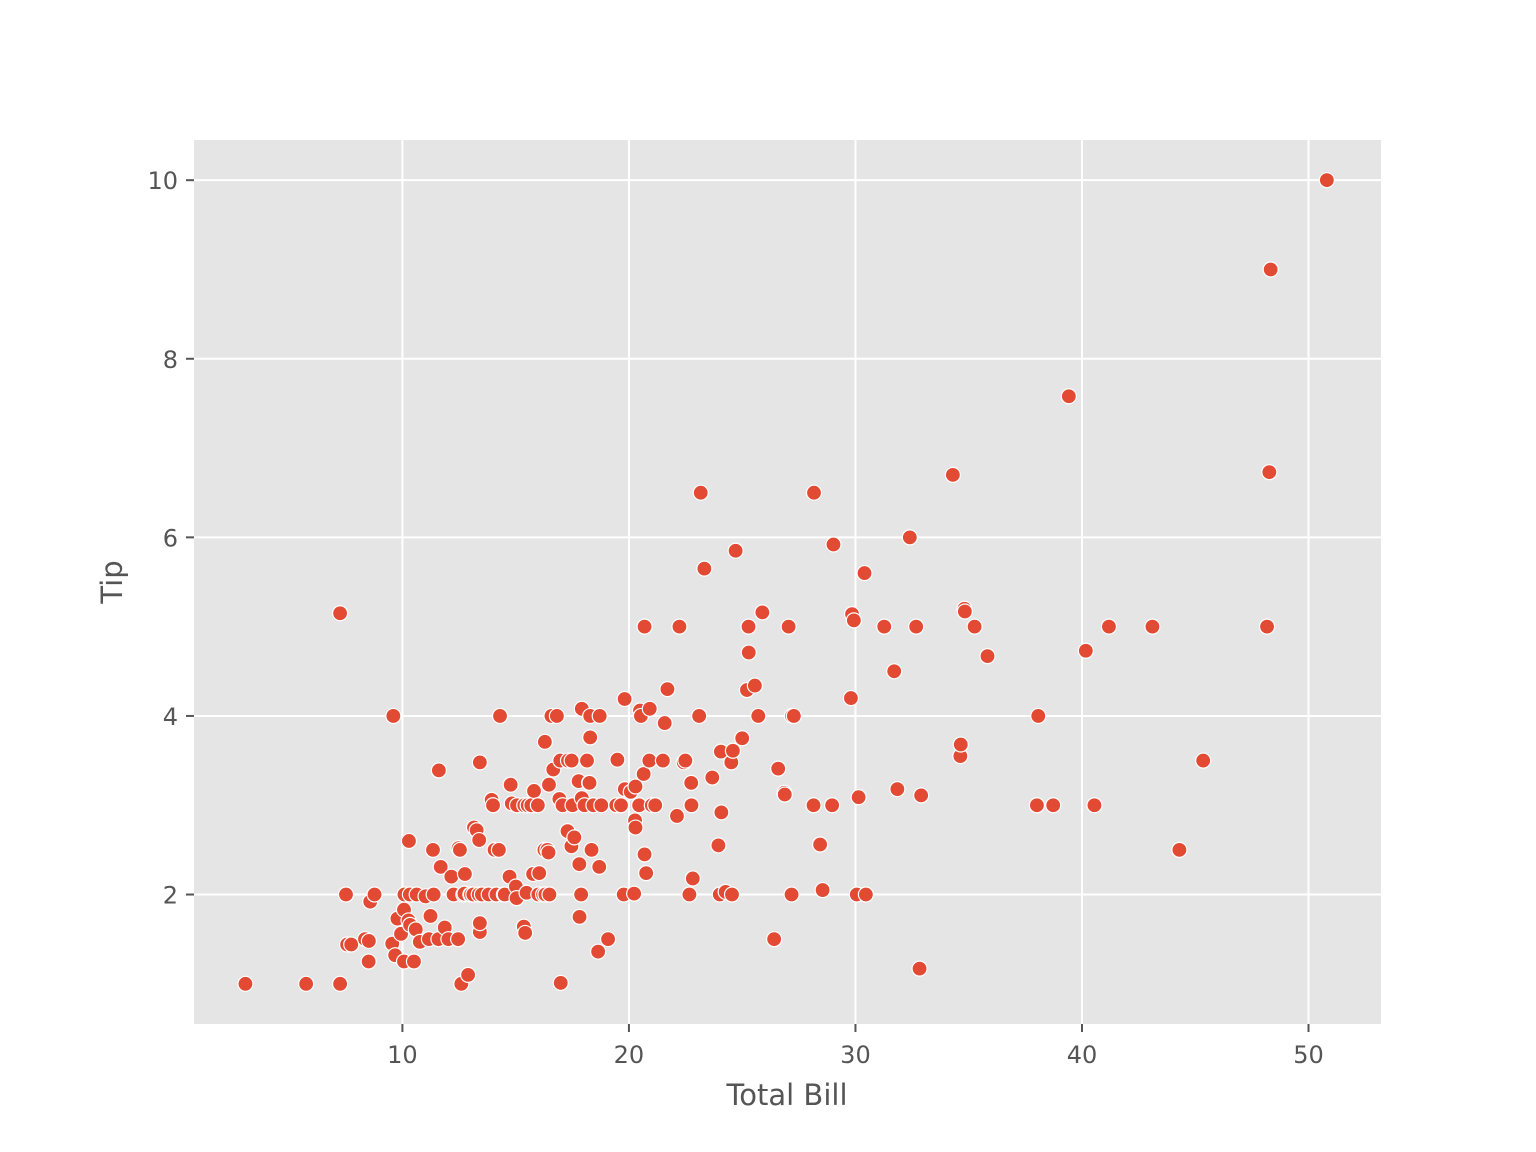 The height and width of the screenshot is (1152, 1536). What do you see at coordinates (786, 1095) in the screenshot?
I see `x-axis-title: Total Bill` at bounding box center [786, 1095].